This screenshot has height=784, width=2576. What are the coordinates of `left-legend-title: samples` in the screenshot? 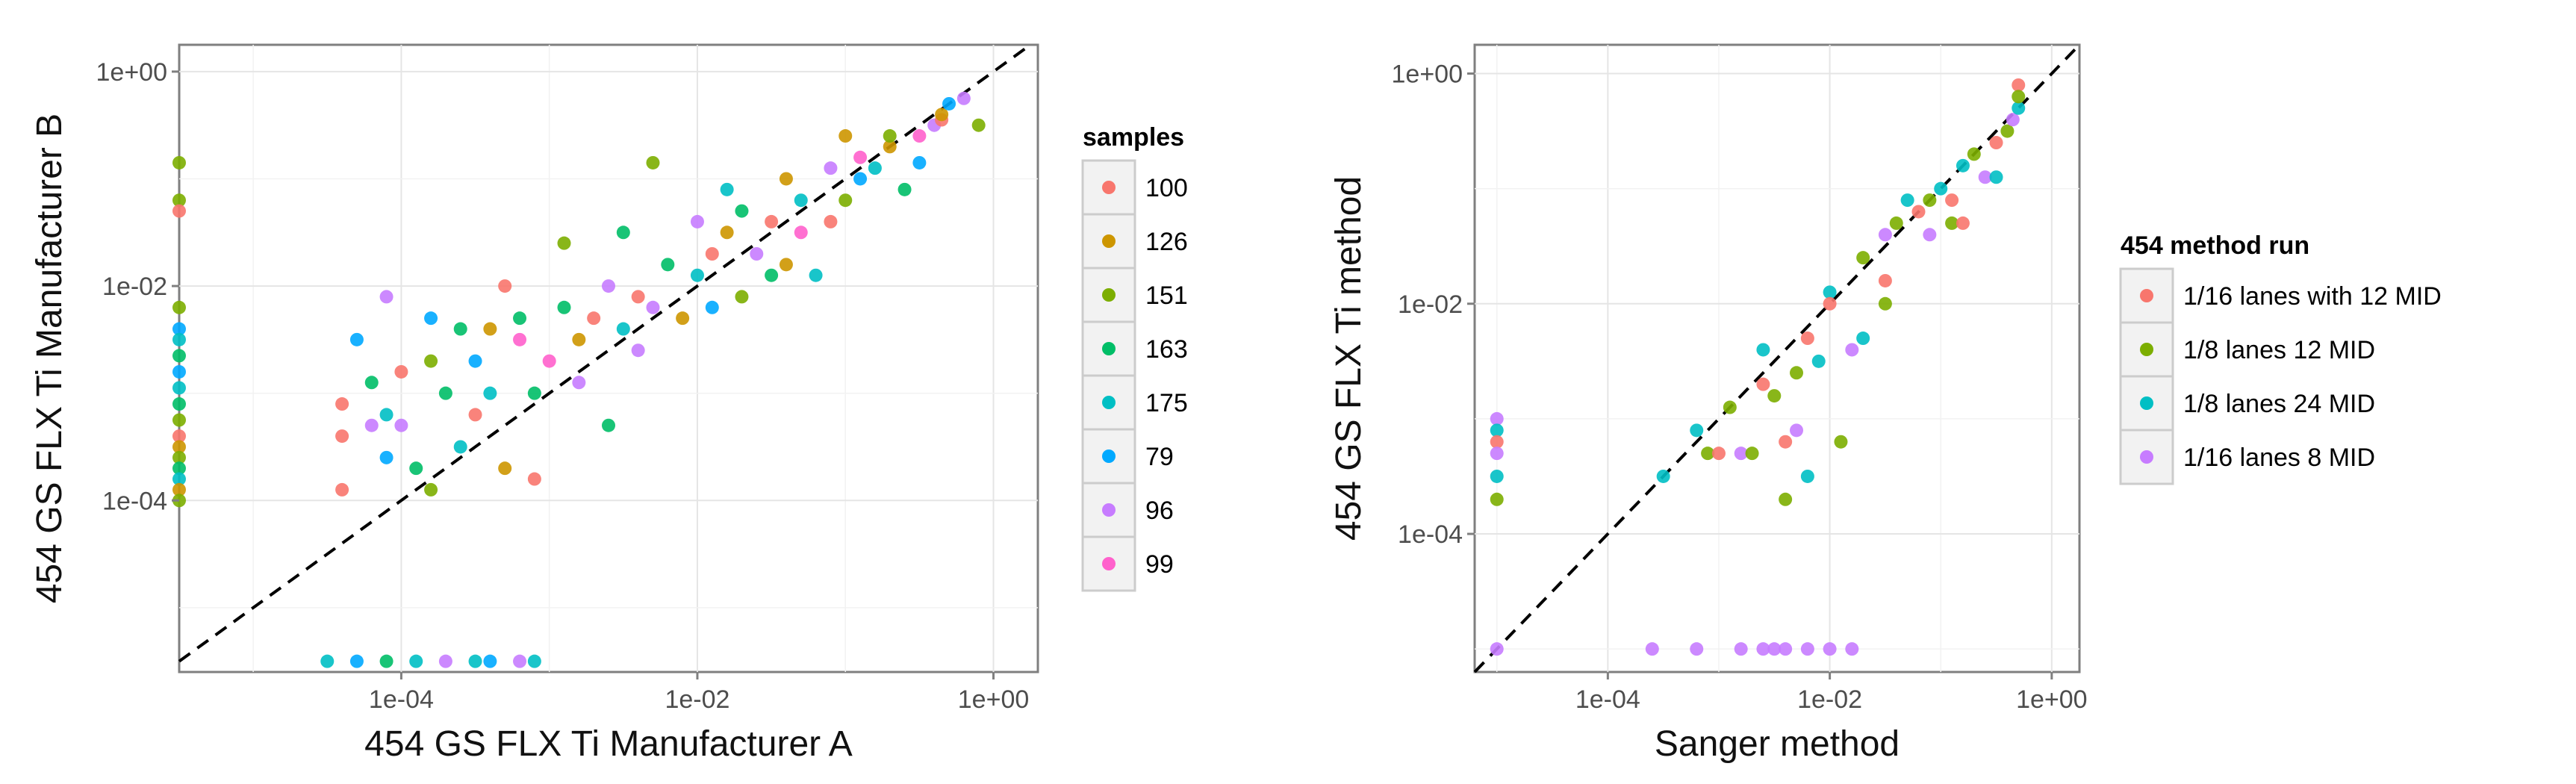 It's located at (1133, 137).